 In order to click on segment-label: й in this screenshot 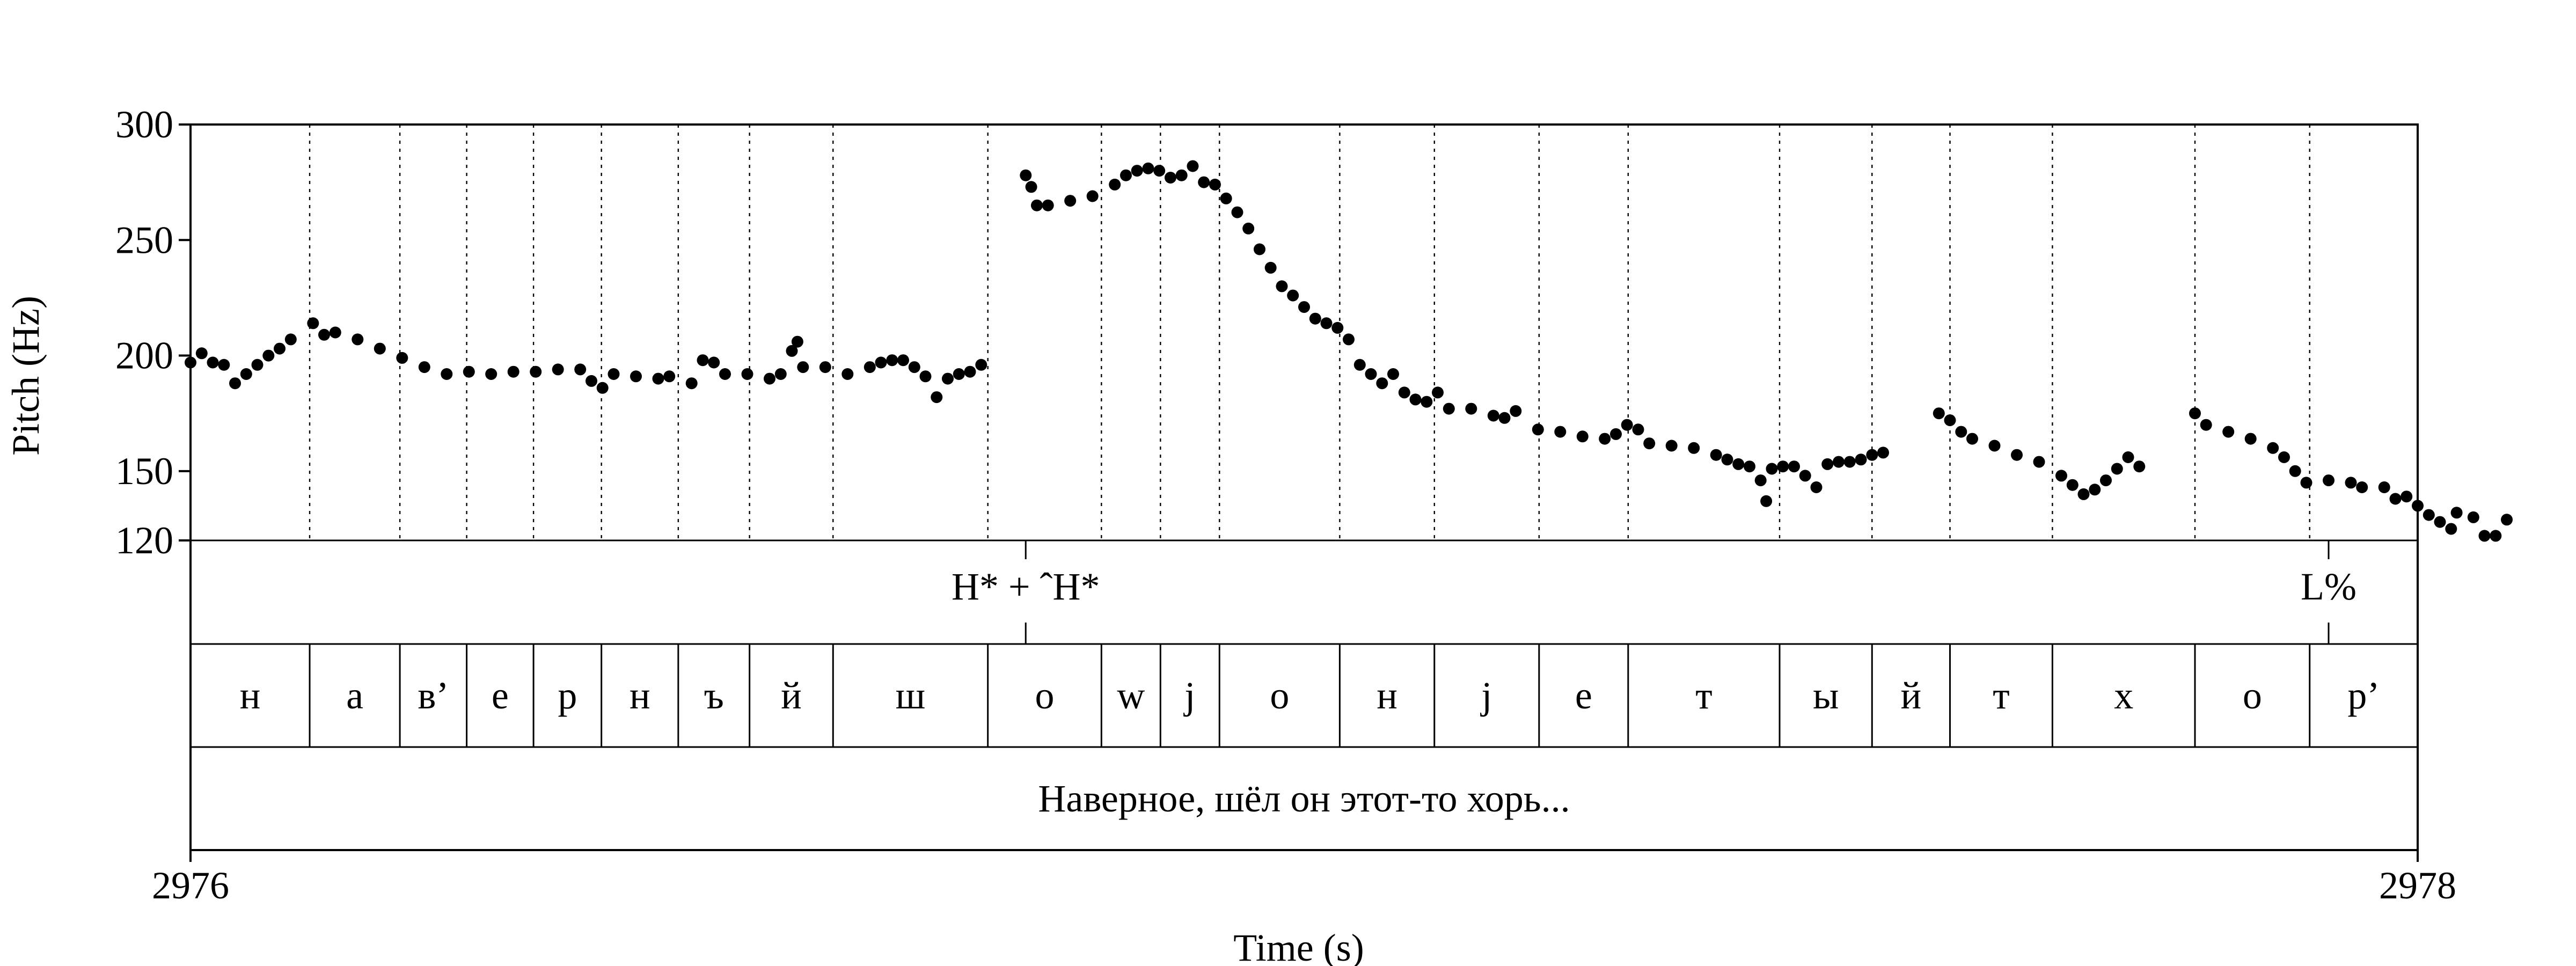, I will do `click(791, 695)`.